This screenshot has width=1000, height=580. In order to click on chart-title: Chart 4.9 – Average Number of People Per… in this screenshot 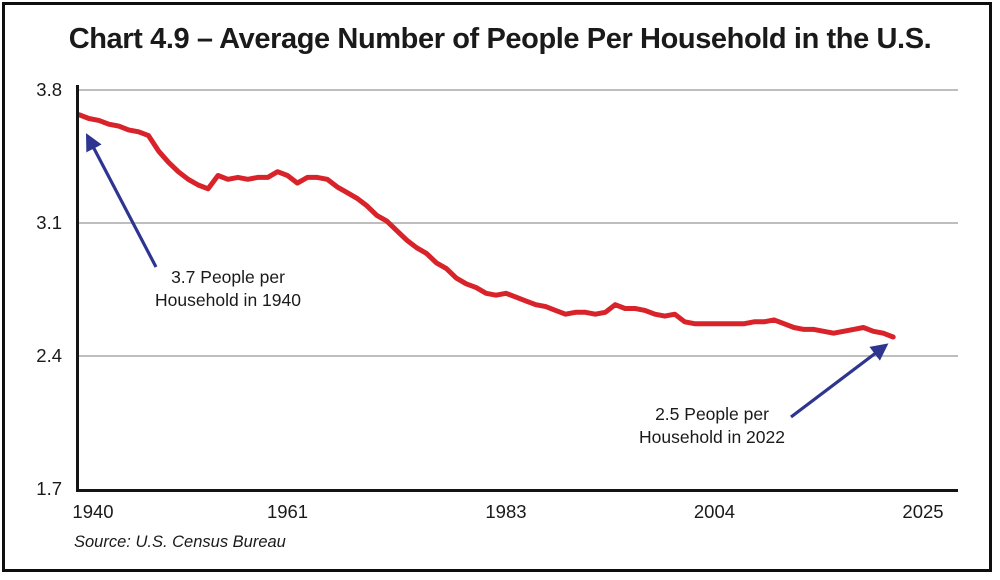, I will do `click(500, 39)`.